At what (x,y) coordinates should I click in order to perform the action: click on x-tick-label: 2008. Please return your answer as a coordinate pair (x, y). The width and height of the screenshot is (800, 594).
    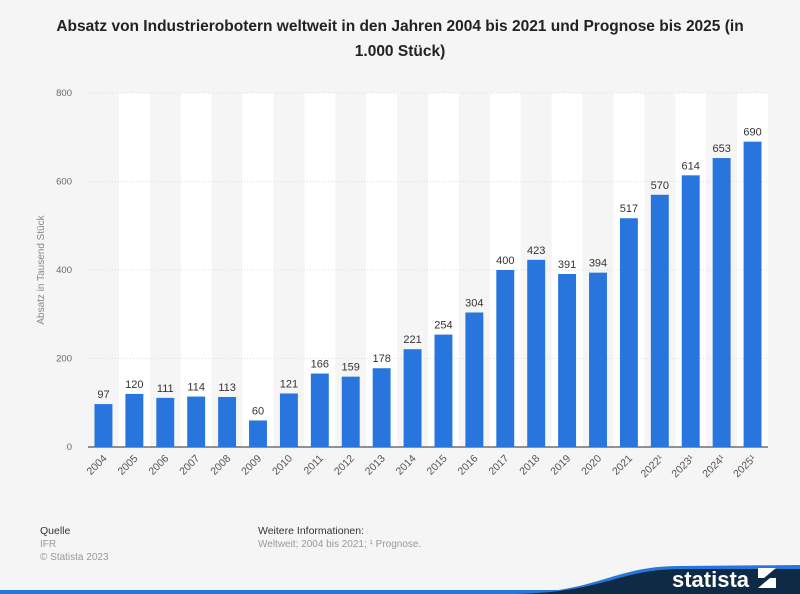
    Looking at the image, I should click on (220, 465).